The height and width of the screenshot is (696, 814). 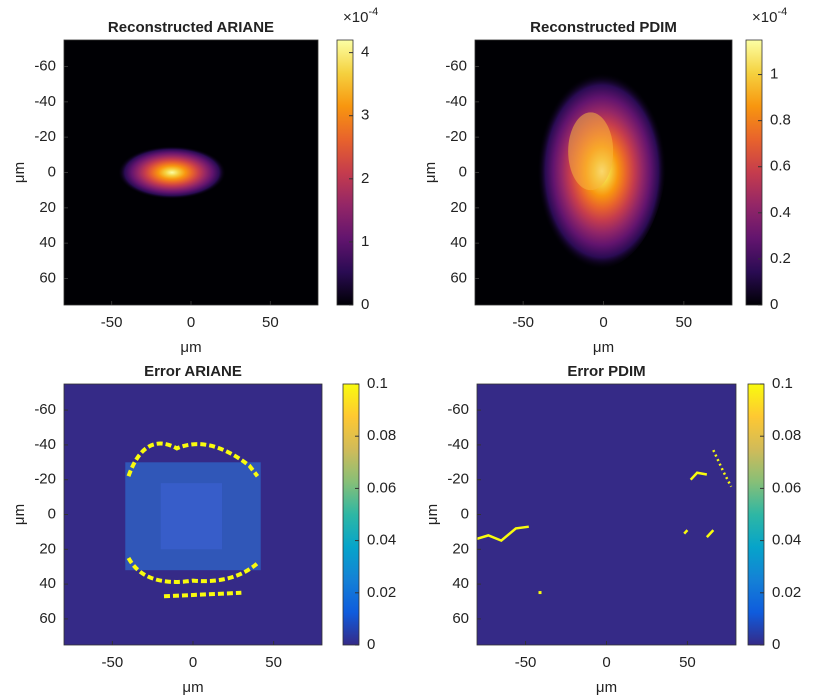 I want to click on intensity-blob, so click(x=171, y=172).